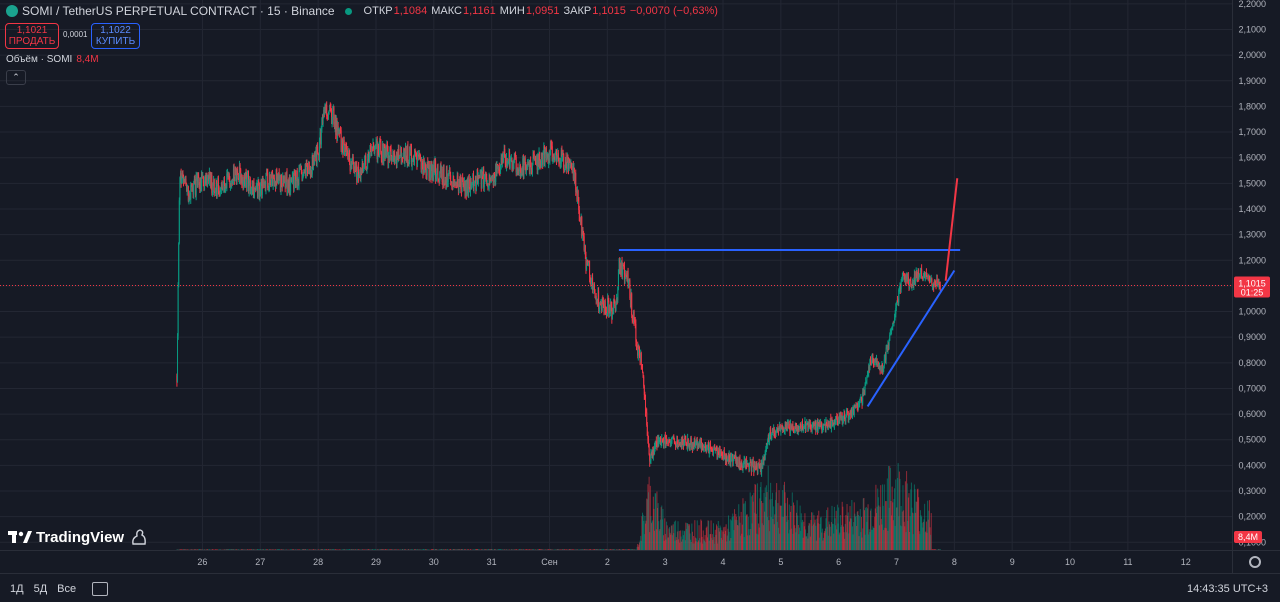  What do you see at coordinates (52, 59) in the screenshot?
I see `volume-legend: Объём · SOMI 8,4M` at bounding box center [52, 59].